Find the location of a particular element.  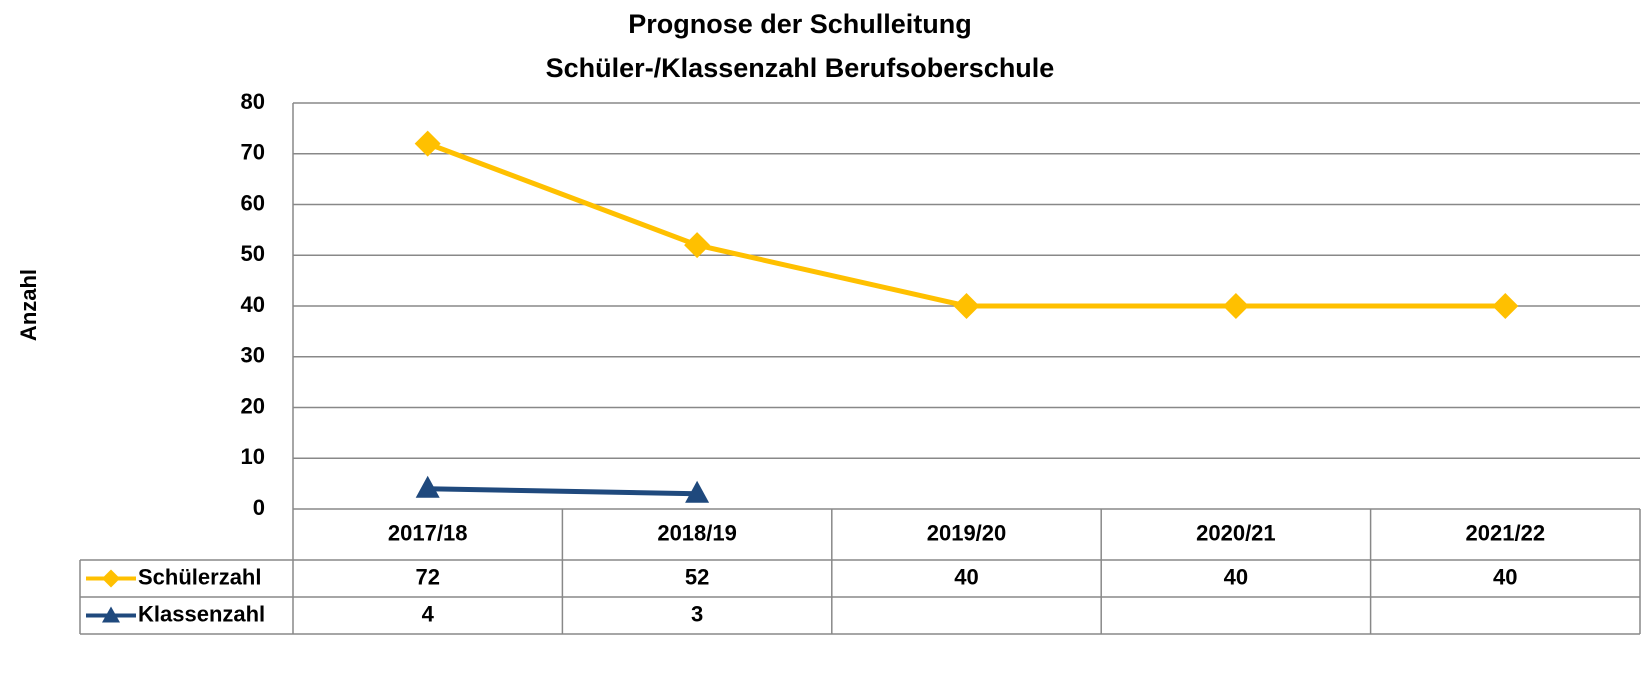

y-axis-label: Anzahl is located at coordinates (28, 305).